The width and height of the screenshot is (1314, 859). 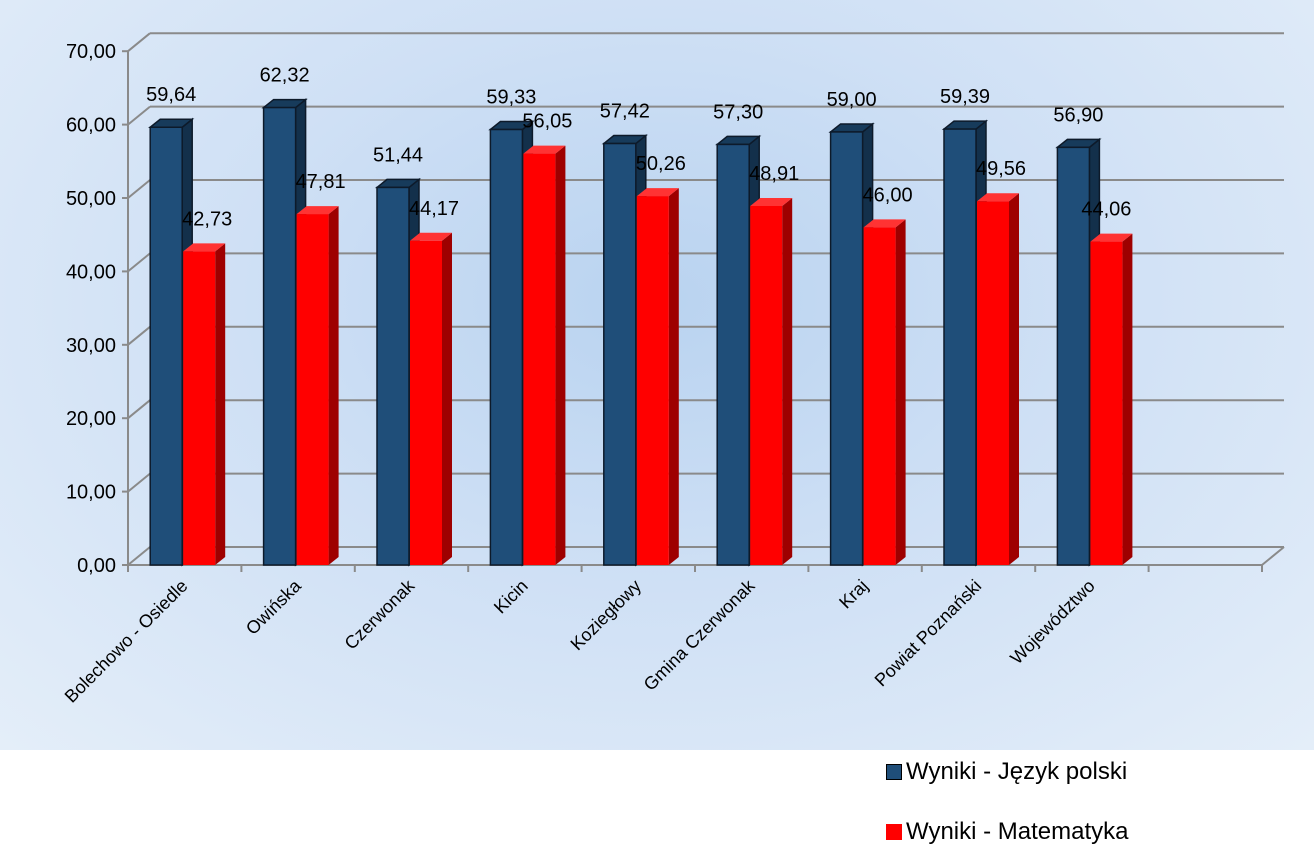 I want to click on legend-item-jezyk-polski: Wyniki - Język polski, so click(x=1006, y=772).